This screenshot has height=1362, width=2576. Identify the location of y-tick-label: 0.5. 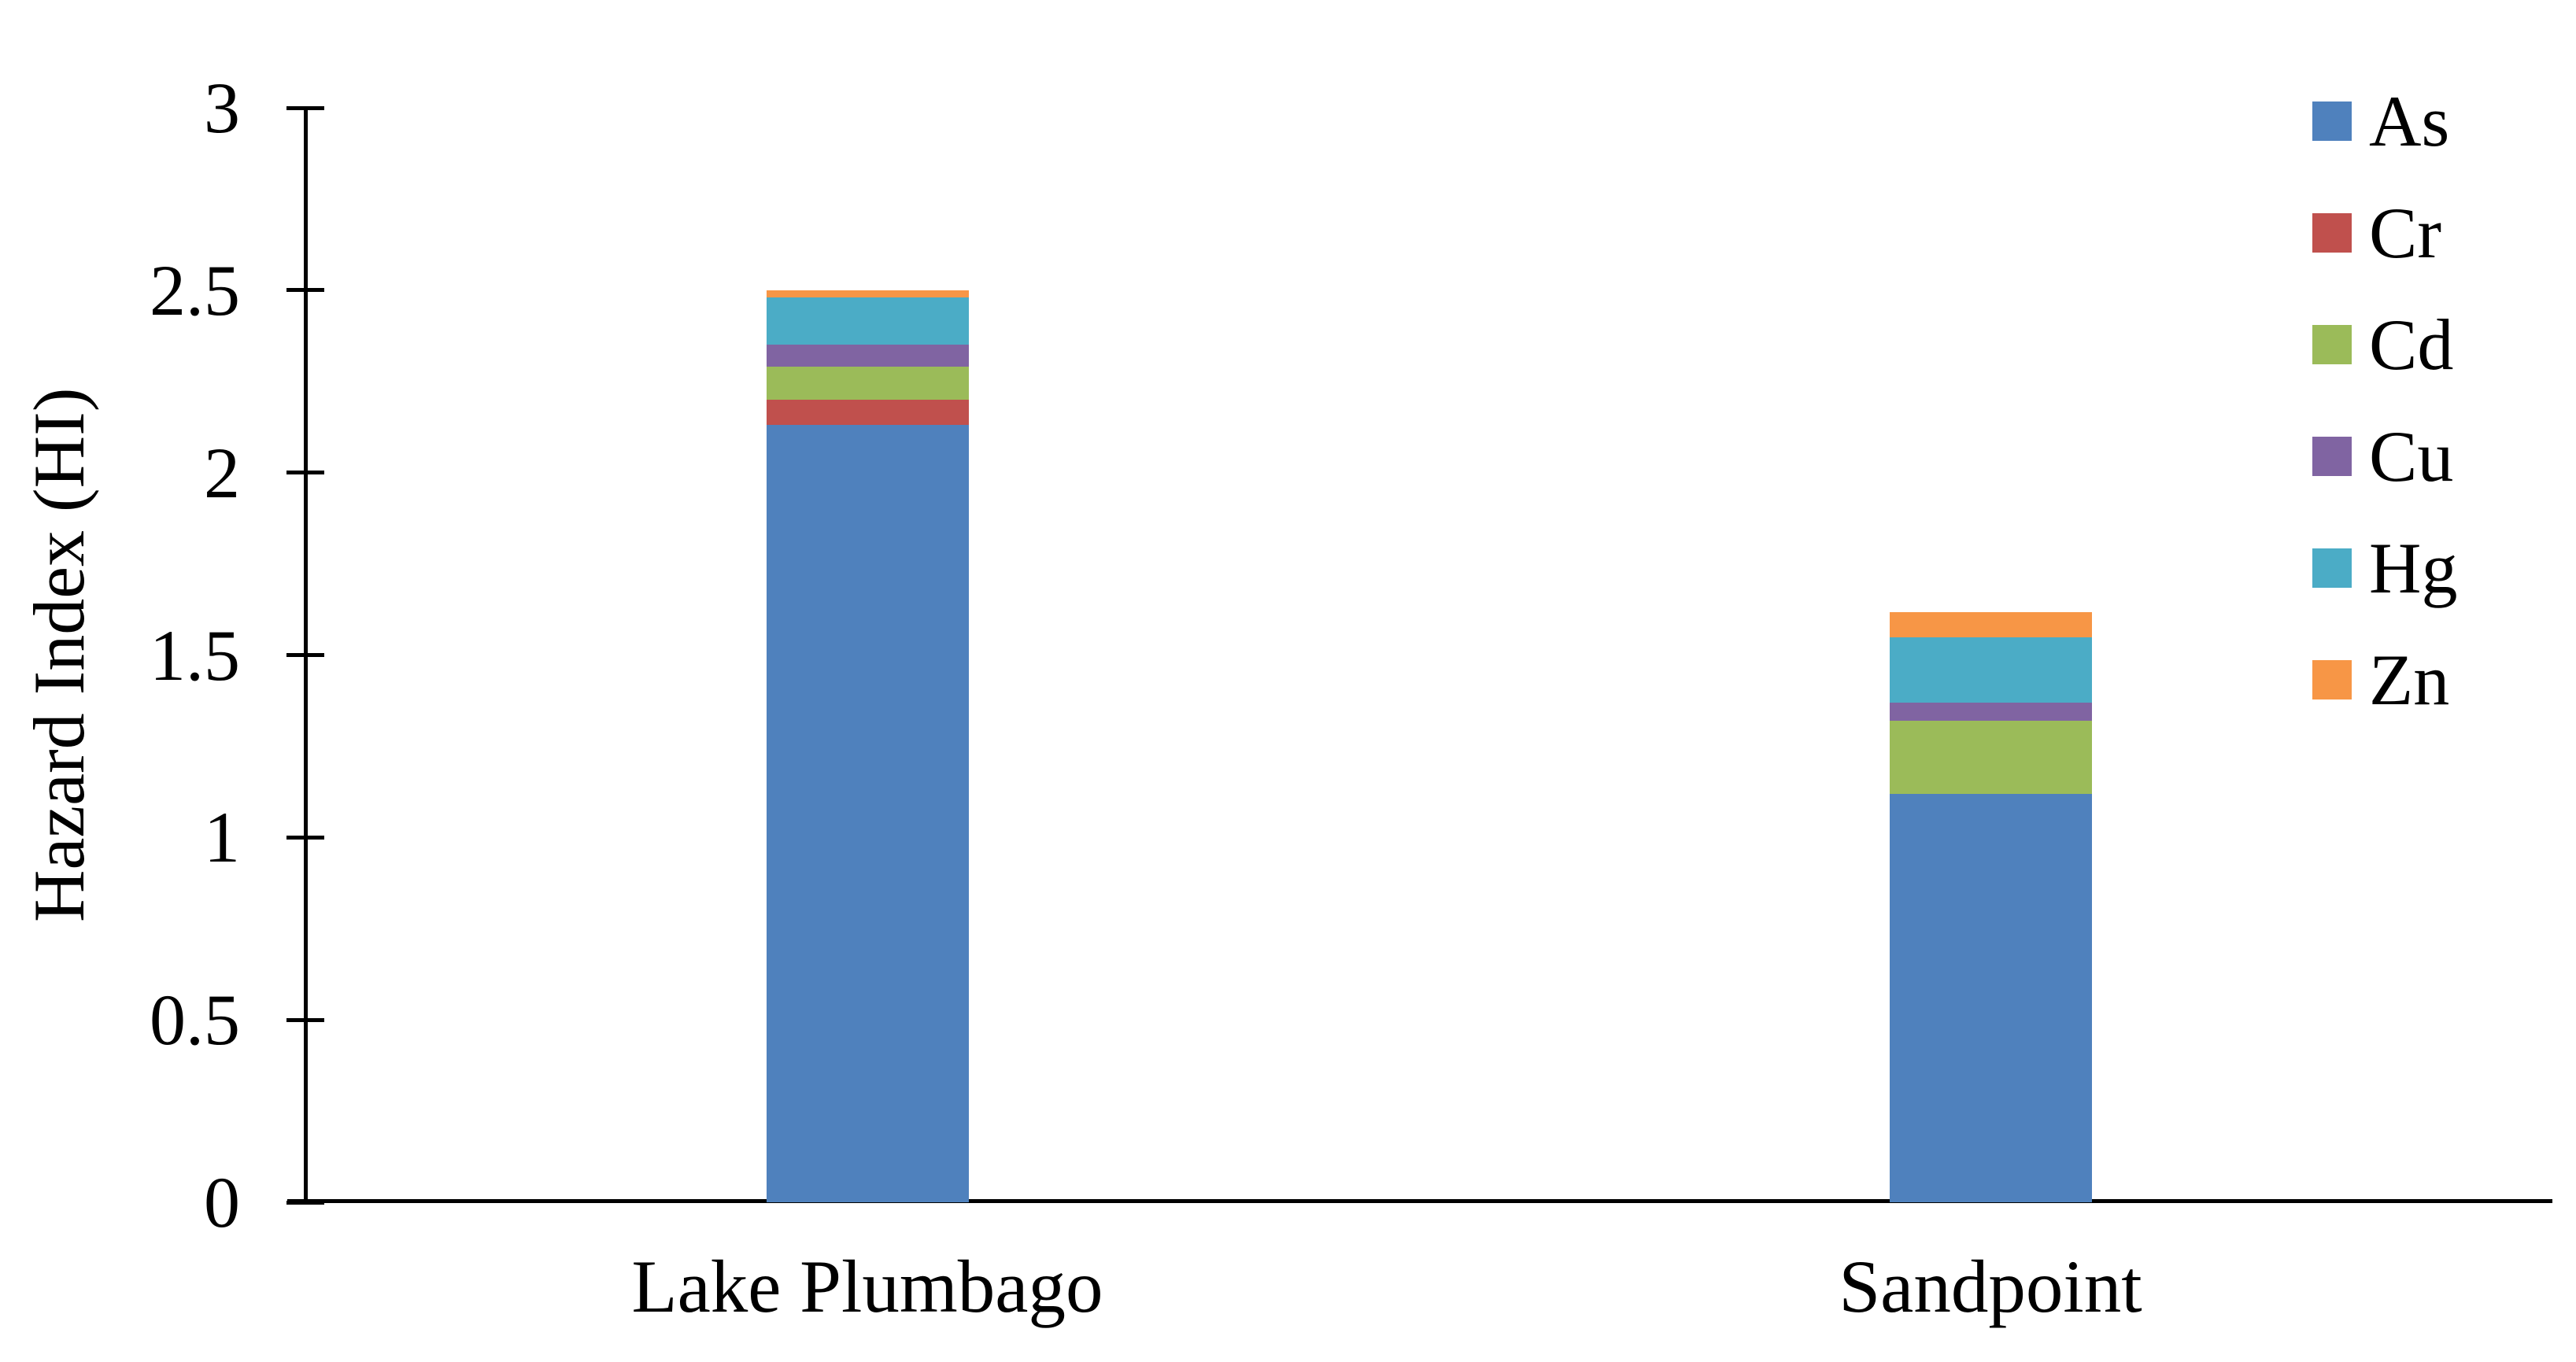
(195, 1020).